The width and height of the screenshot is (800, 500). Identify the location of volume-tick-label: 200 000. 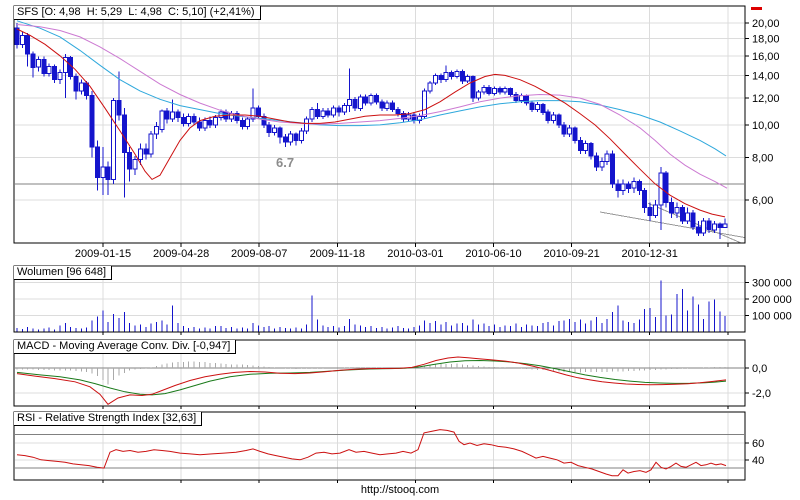
(772, 300).